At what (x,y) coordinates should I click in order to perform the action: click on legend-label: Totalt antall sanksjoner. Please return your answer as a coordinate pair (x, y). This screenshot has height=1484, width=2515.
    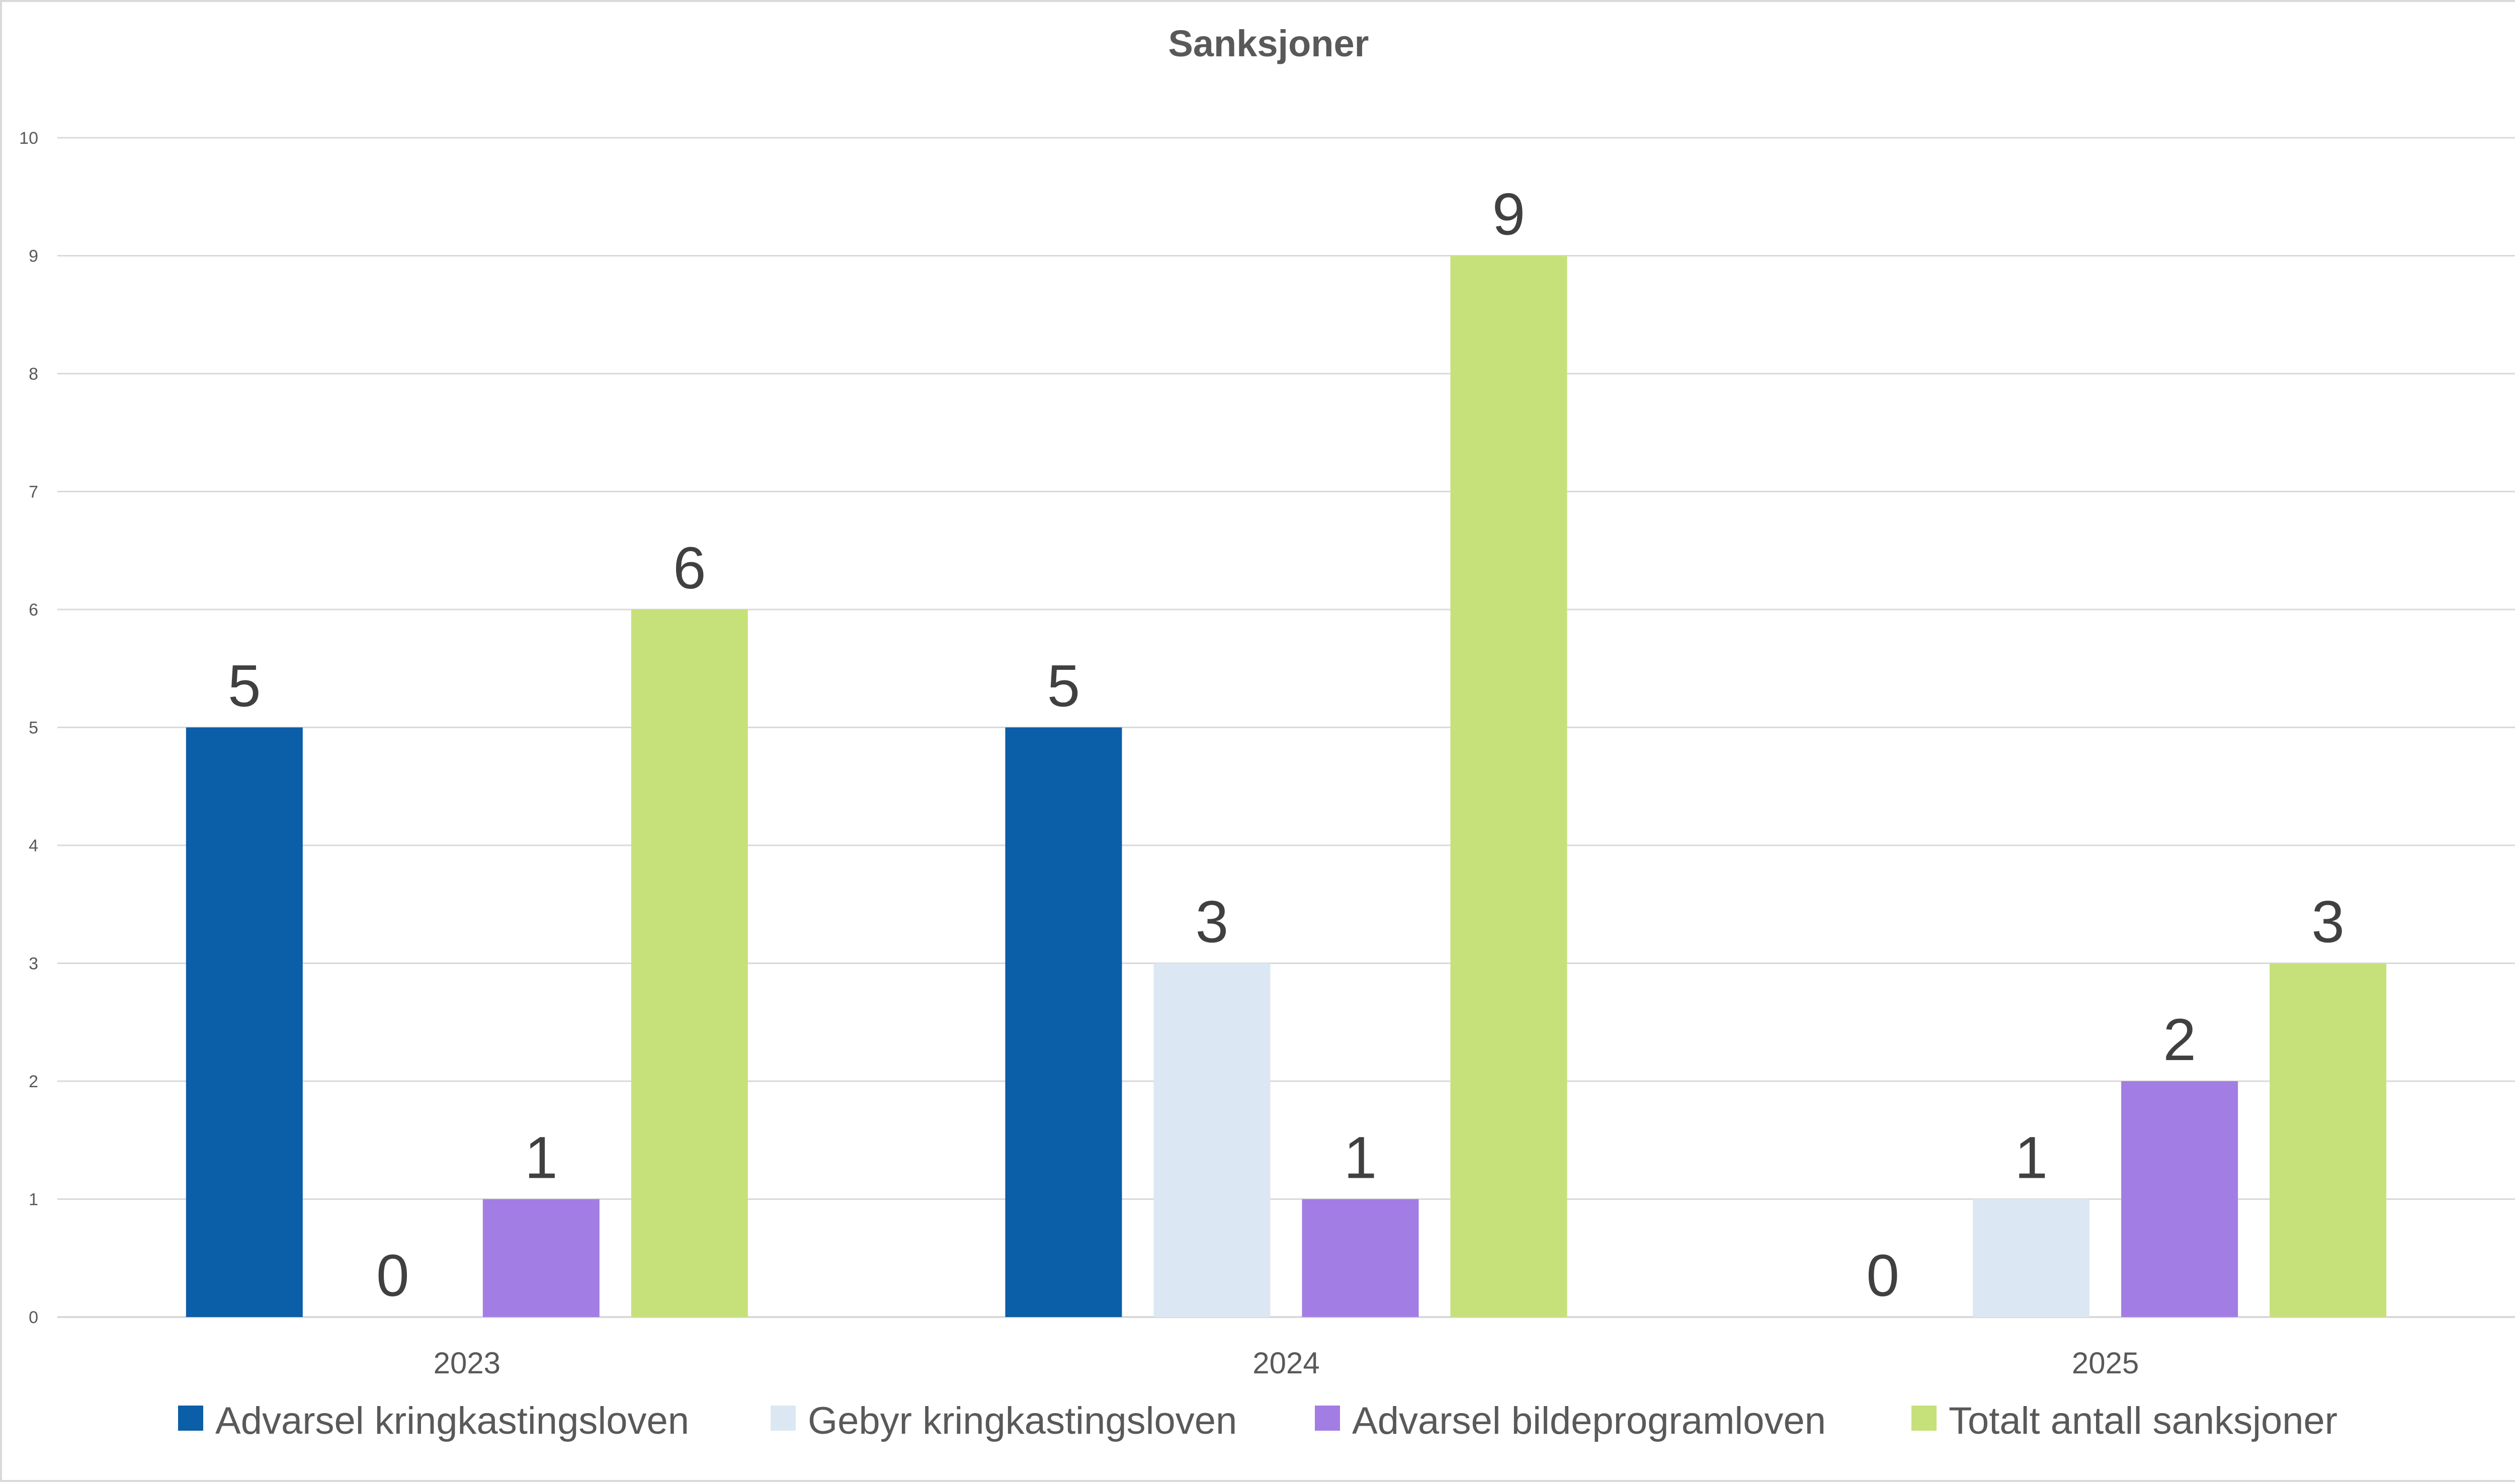
    Looking at the image, I should click on (2143, 1421).